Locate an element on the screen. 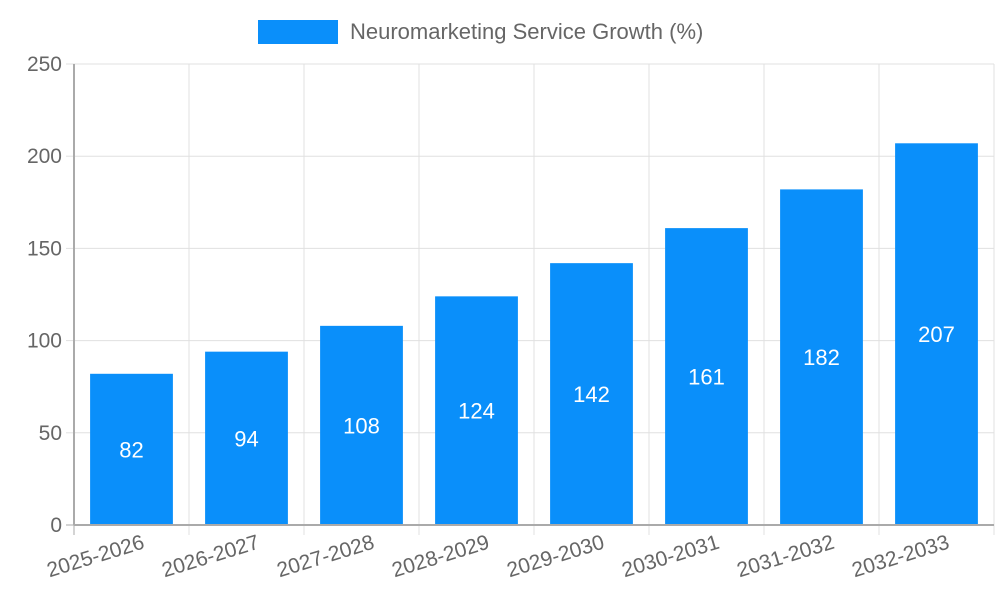 The width and height of the screenshot is (1000, 600). bar-value-label: 161 is located at coordinates (706, 377).